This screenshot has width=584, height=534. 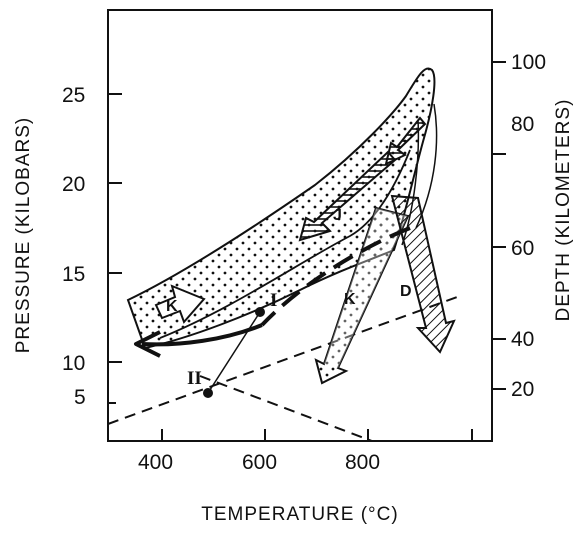 What do you see at coordinates (180, 304) in the screenshot?
I see `k-arrow-left` at bounding box center [180, 304].